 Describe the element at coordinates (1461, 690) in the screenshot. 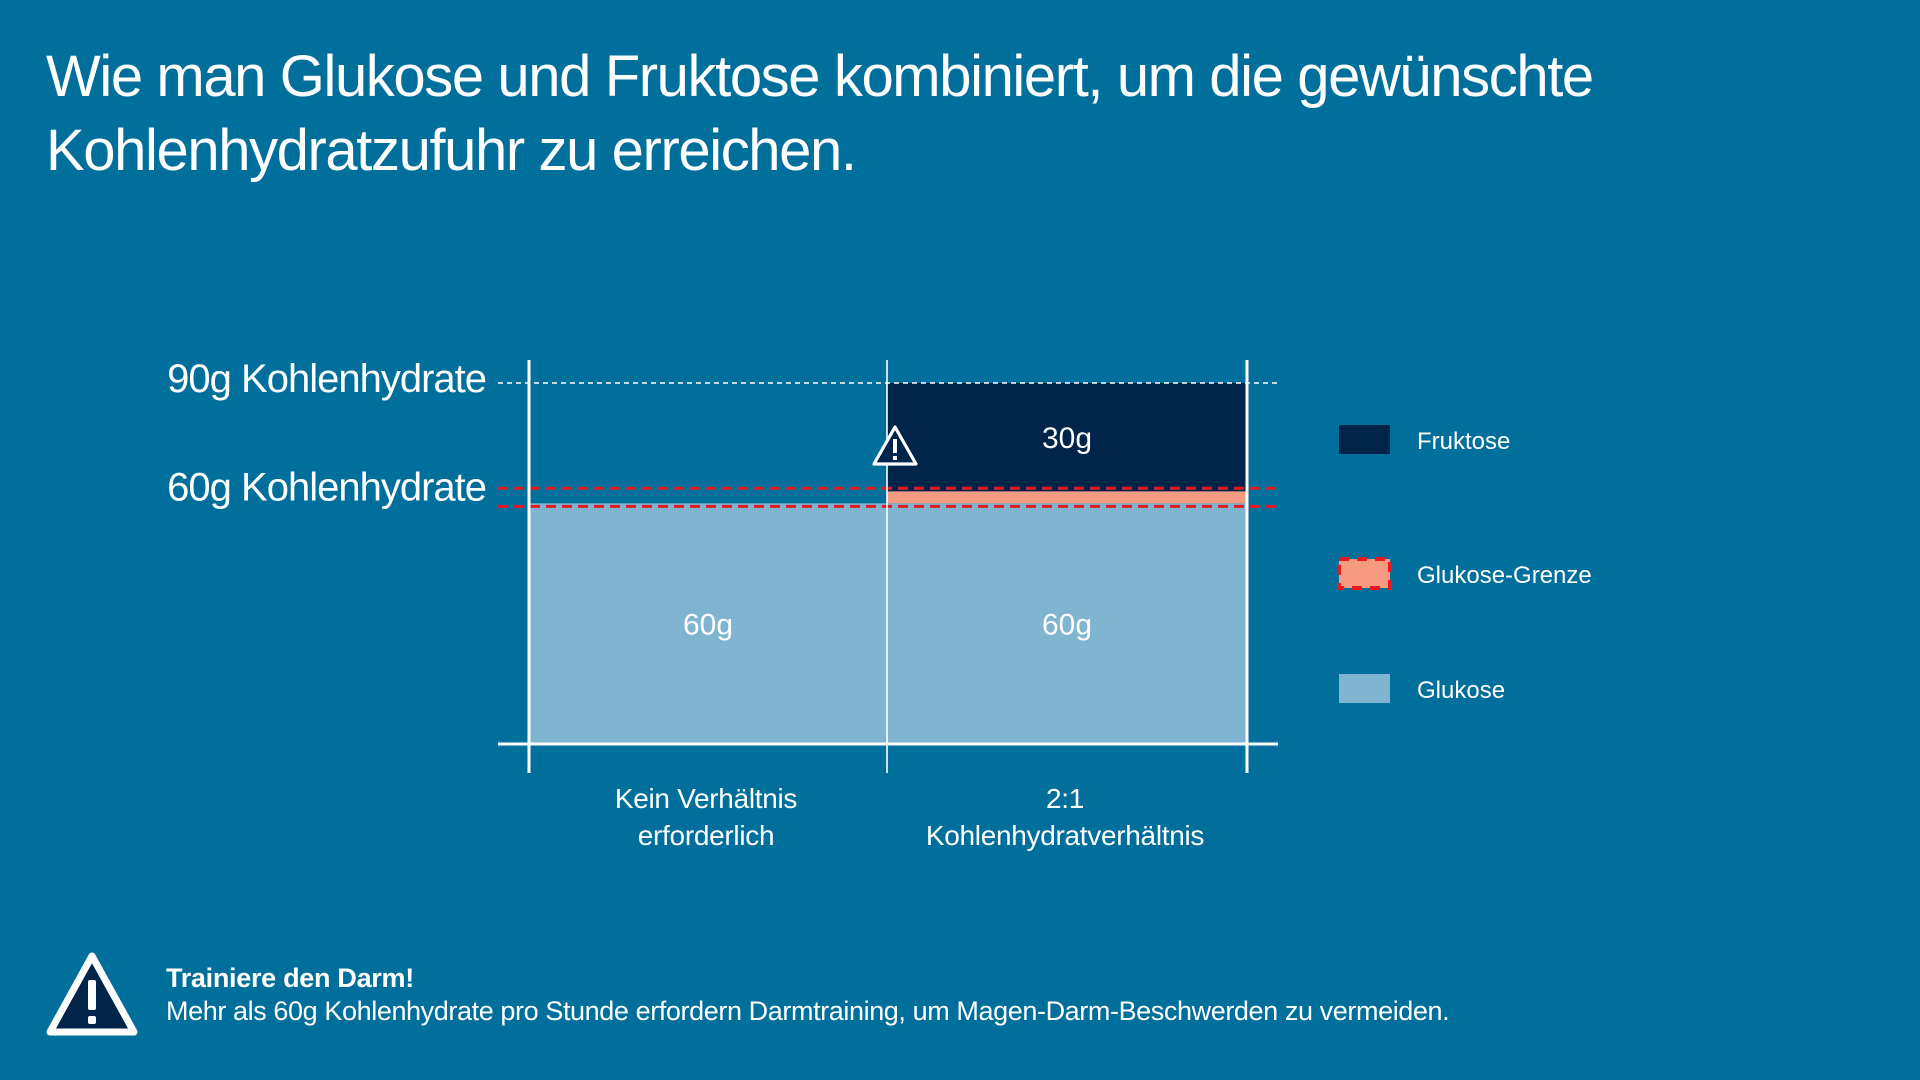

I see `legend-label-glukose: Glukose` at that location.